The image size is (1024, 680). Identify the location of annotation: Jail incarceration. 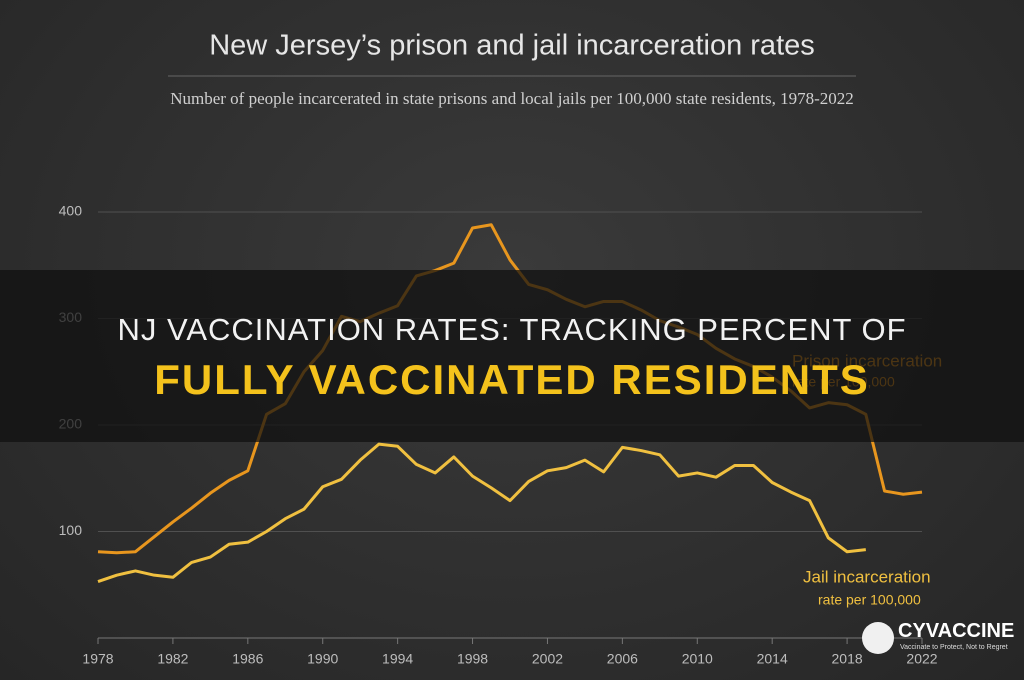
(867, 576).